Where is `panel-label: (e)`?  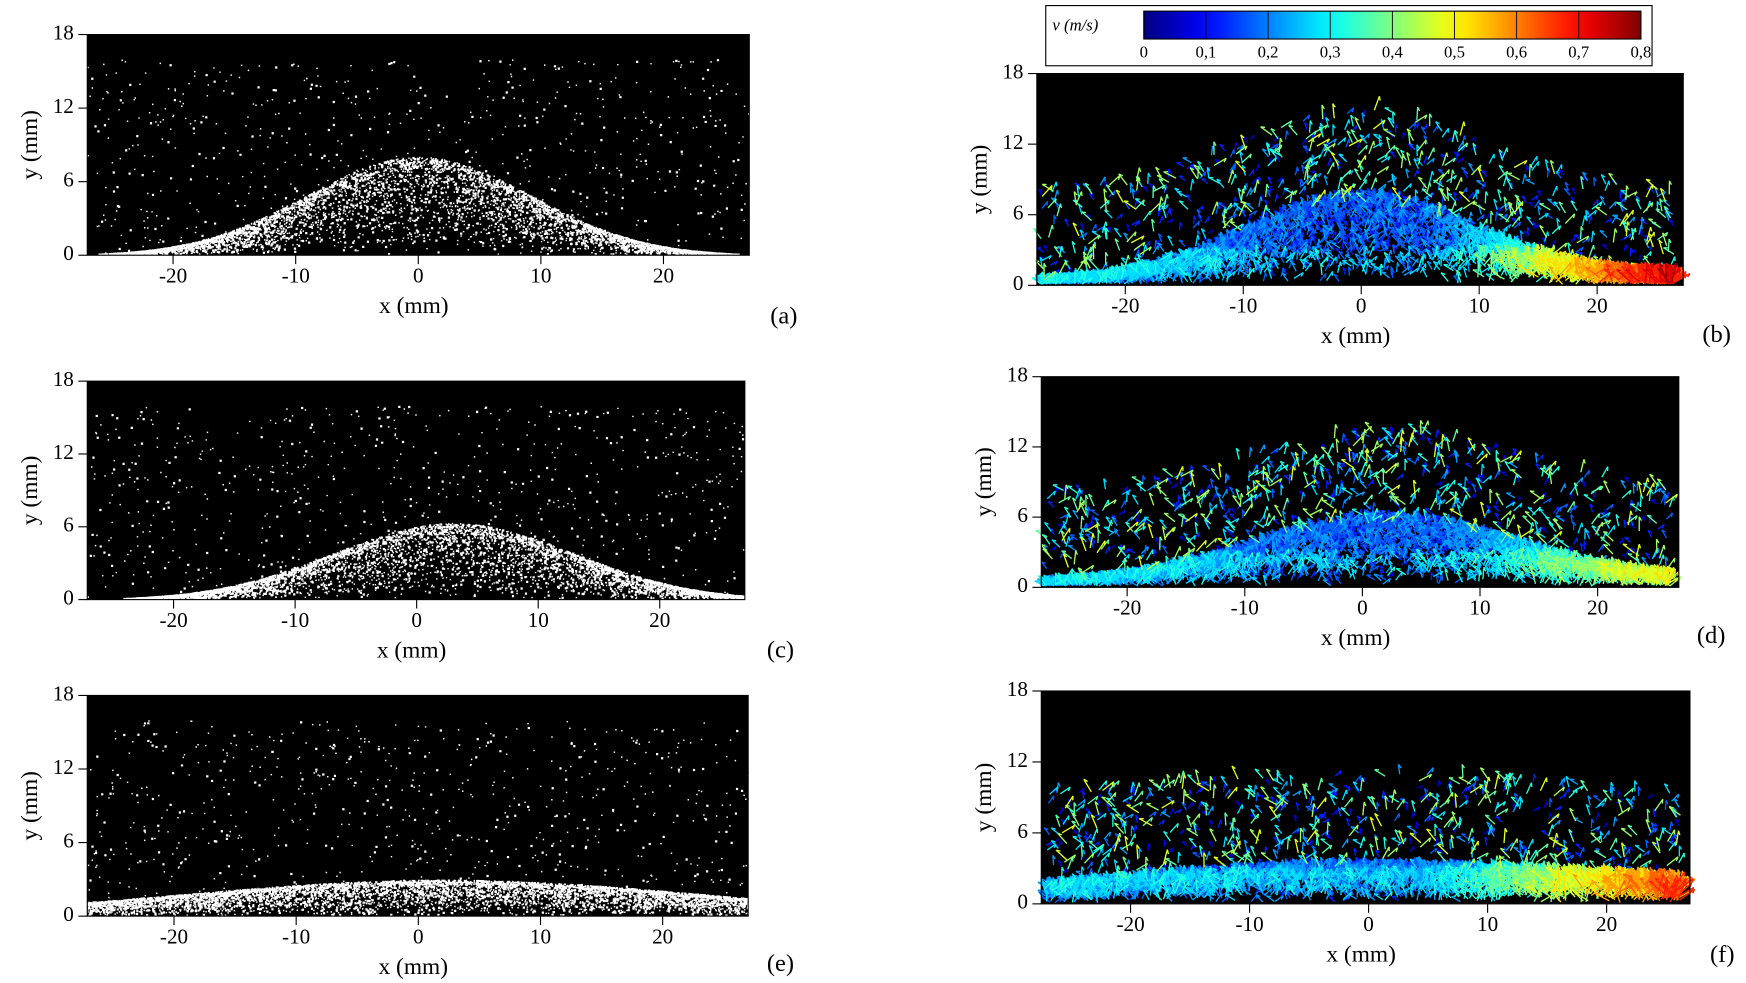 panel-label: (e) is located at coordinates (780, 963).